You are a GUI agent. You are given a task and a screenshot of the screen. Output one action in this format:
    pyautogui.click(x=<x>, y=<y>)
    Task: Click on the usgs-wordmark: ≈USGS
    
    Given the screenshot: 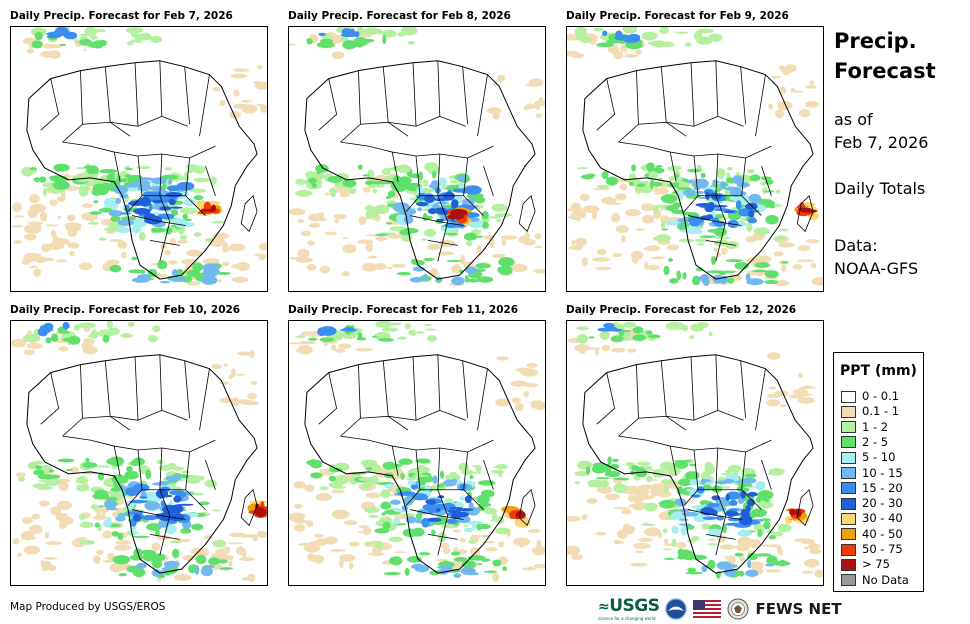 What is the action you would take?
    pyautogui.click(x=629, y=605)
    